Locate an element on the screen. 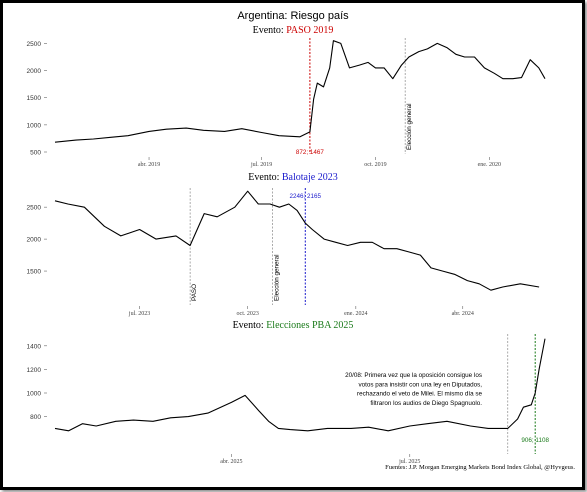 This screenshot has width=587, height=492. x-tick-label: oct. 2019 is located at coordinates (375, 165).